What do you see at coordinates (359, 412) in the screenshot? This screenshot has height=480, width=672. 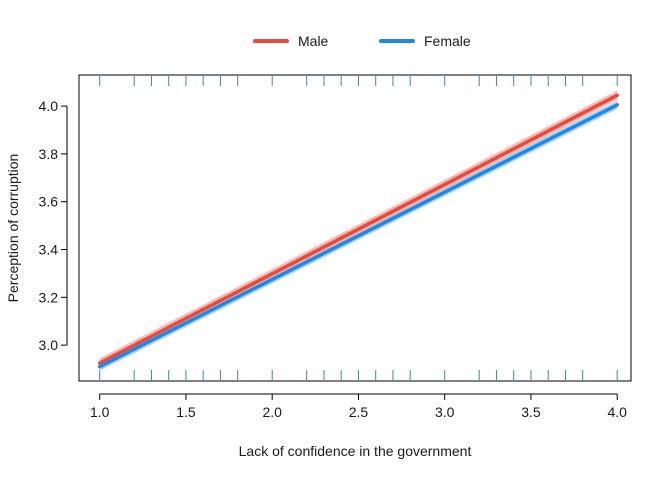 I see `x-tick-label: 2.5` at bounding box center [359, 412].